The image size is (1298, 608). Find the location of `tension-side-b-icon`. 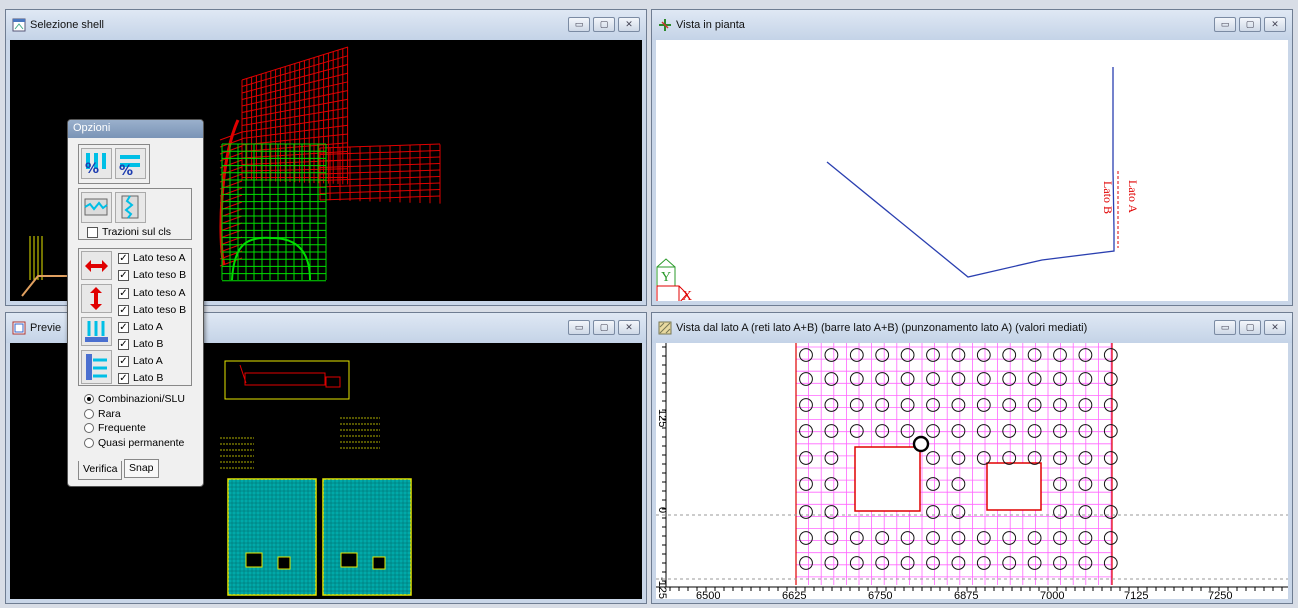

tension-side-b-icon is located at coordinates (96, 298).